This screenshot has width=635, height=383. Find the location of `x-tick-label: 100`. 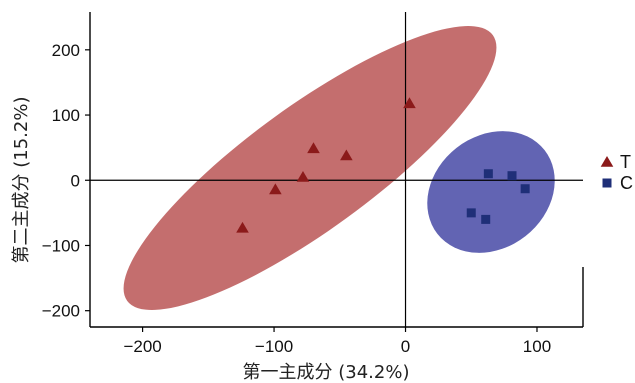

x-tick-label: 100 is located at coordinates (537, 346).